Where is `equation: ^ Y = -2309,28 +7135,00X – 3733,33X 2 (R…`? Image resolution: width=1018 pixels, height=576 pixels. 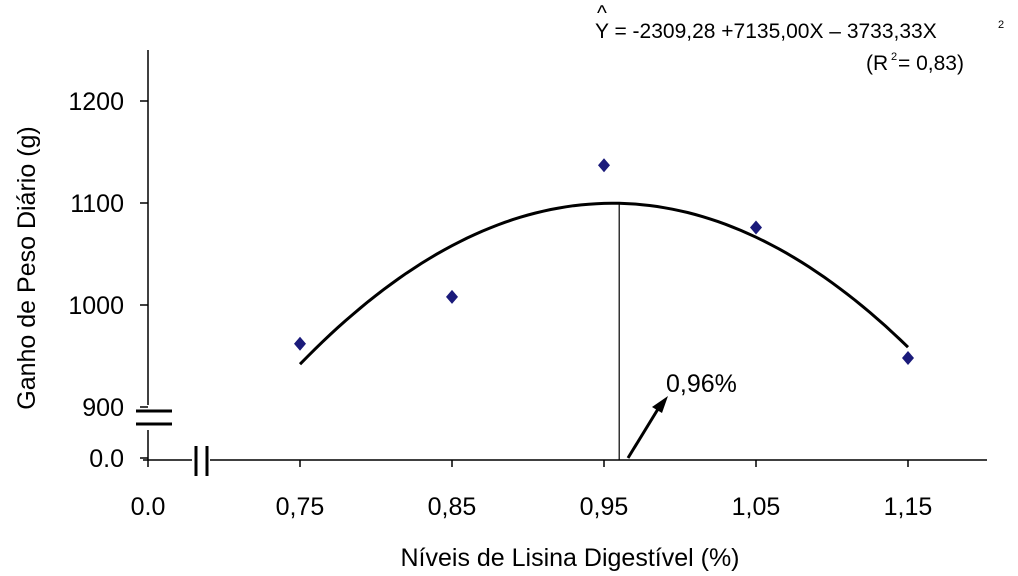 equation: ^ Y = -2309,28 +7135,00X – 3733,33X 2 (R… is located at coordinates (799, 38).